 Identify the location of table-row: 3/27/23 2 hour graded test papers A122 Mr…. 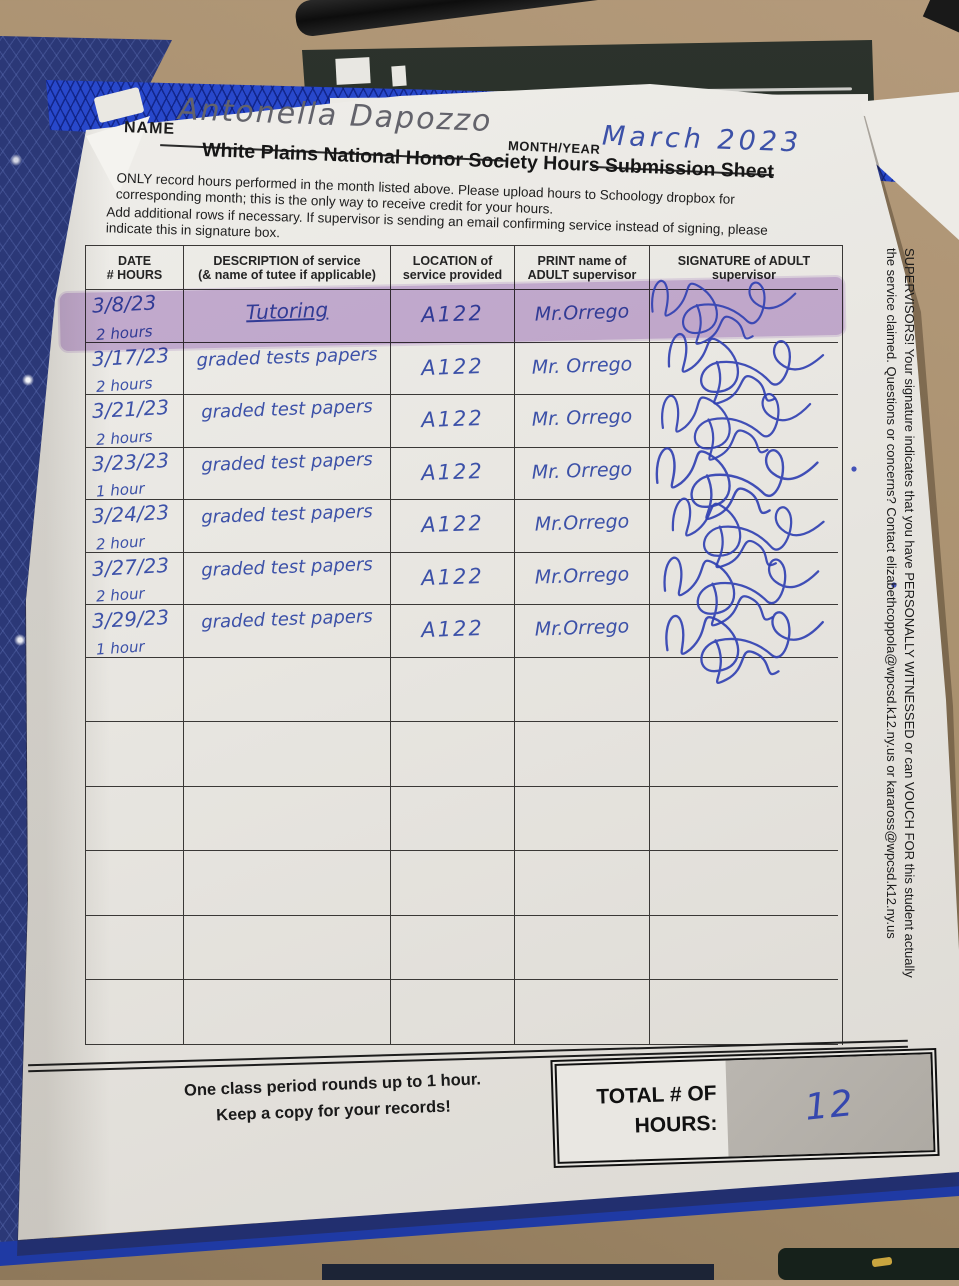
(464, 579).